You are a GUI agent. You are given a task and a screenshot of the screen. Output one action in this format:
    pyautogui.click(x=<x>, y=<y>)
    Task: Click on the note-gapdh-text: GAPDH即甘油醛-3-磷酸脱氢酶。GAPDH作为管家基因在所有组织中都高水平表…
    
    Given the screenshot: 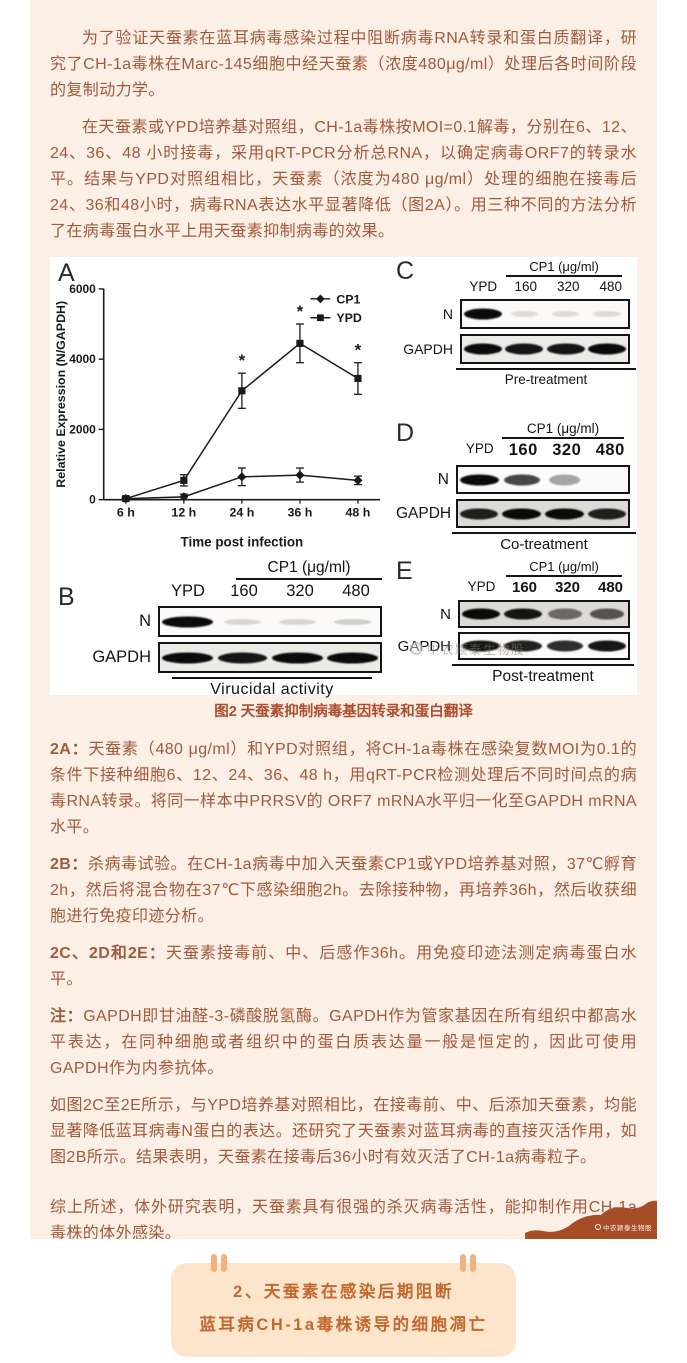 What is the action you would take?
    pyautogui.click(x=343, y=1042)
    